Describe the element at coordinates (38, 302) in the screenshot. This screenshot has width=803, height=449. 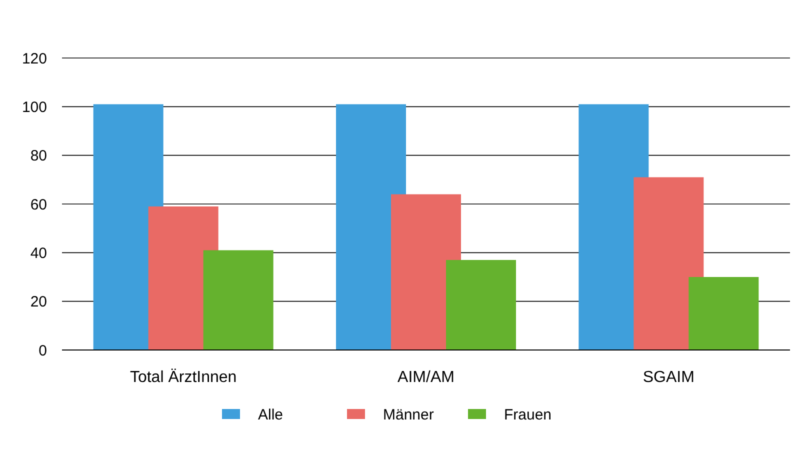
I see `y-tick-label: 20` at that location.